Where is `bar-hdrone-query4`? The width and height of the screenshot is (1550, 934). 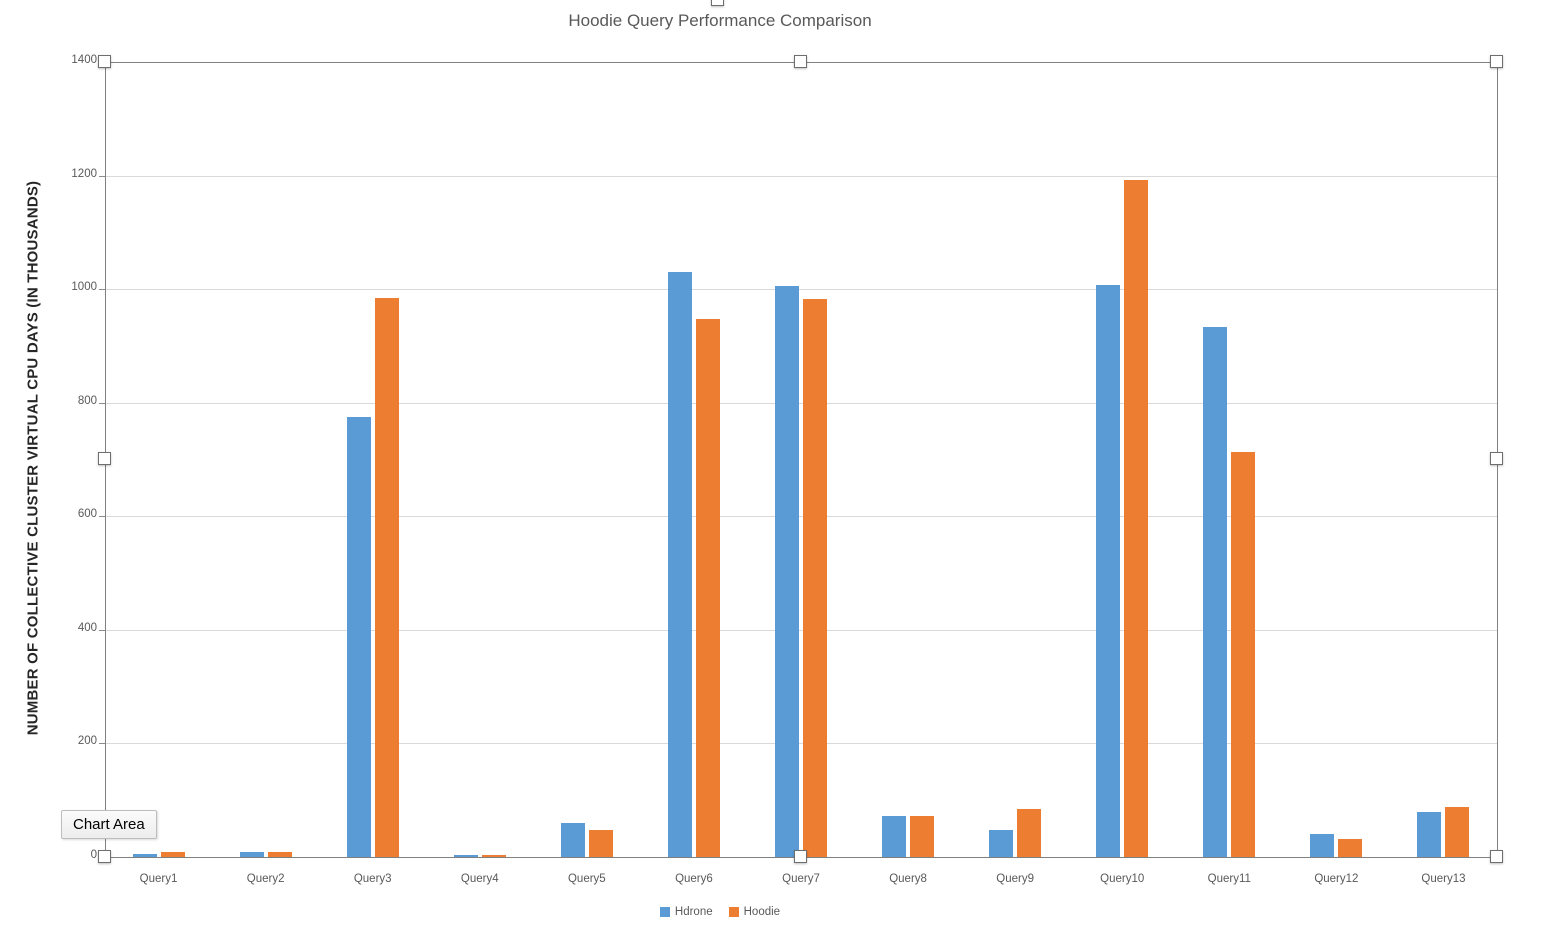 bar-hdrone-query4 is located at coordinates (465, 855).